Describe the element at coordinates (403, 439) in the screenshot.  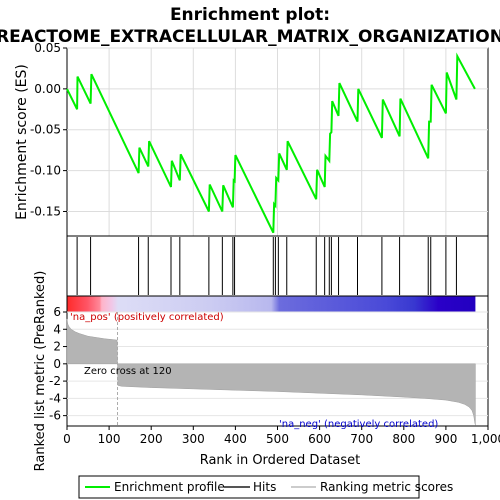
I see `x-tick-label: 800` at that location.